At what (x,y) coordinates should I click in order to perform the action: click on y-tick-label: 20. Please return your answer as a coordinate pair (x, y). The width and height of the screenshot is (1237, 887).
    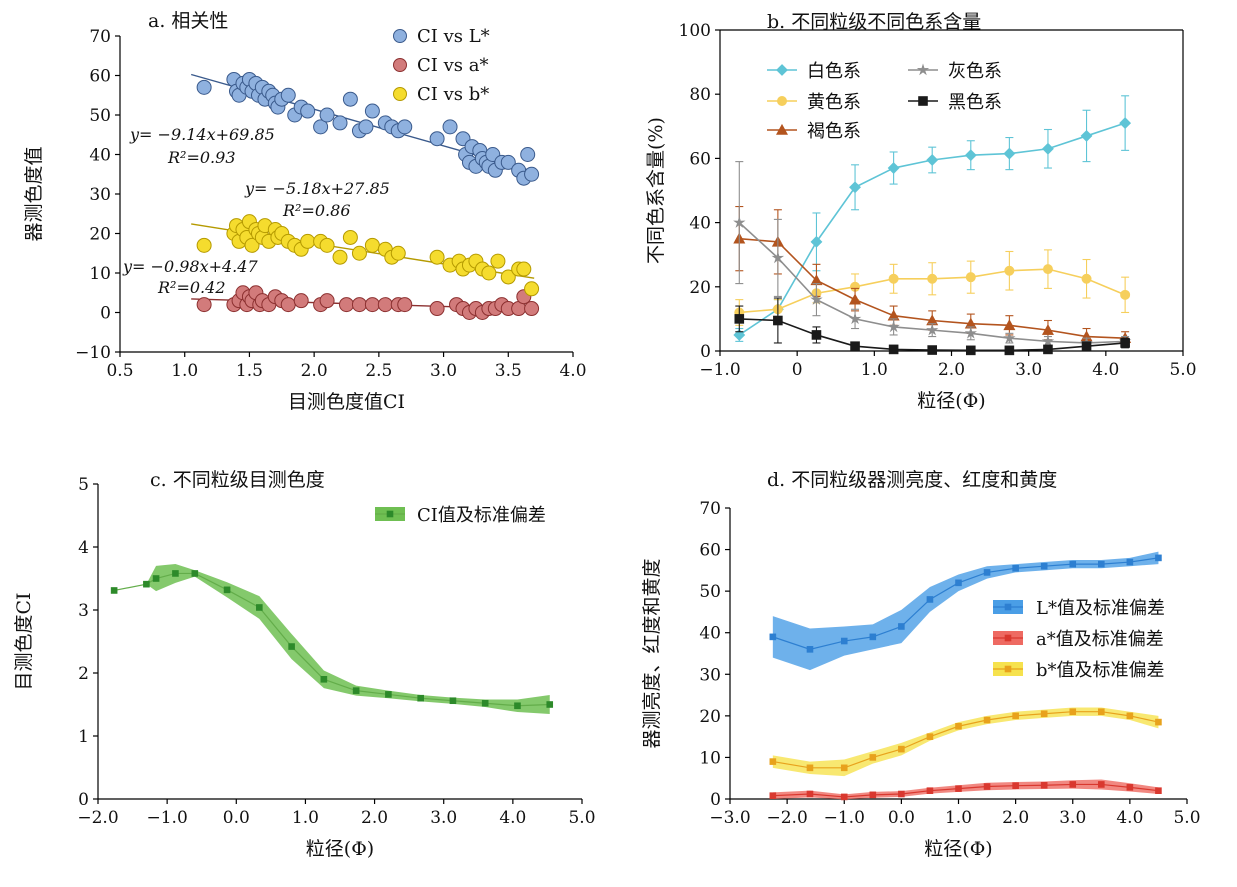
    Looking at the image, I should click on (710, 717).